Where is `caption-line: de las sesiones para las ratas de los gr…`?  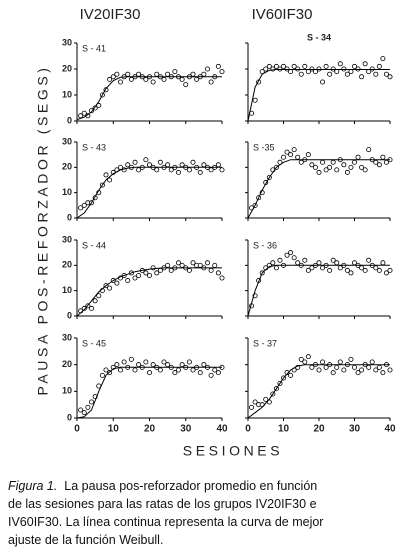
caption-line: de las sesiones para las ratas de los gr… is located at coordinates (162, 504).